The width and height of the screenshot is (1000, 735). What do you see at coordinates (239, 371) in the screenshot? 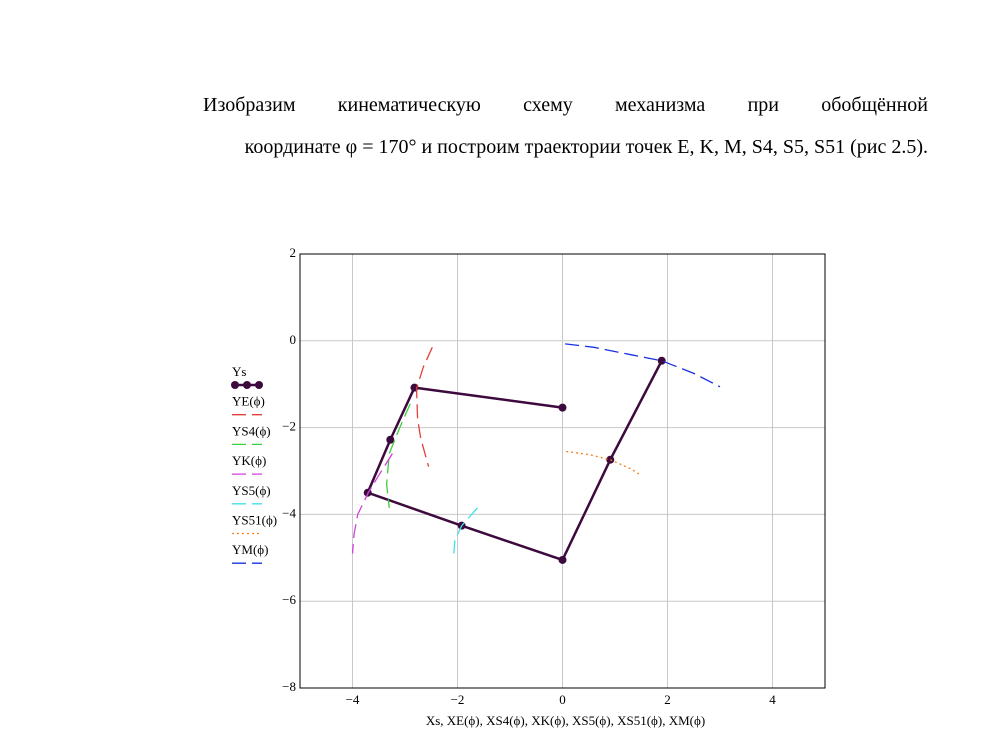
I see `legend-label: Ys` at bounding box center [239, 371].